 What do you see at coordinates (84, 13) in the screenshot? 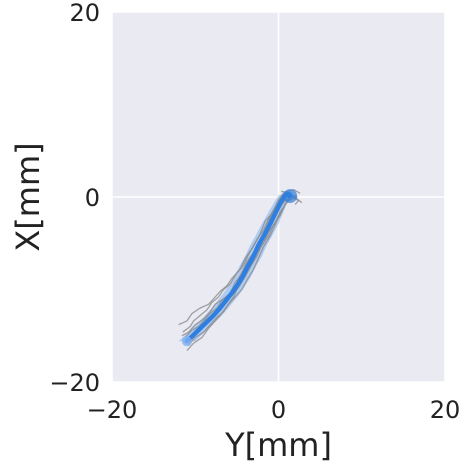
I see `y-tick-label: 20` at bounding box center [84, 13].